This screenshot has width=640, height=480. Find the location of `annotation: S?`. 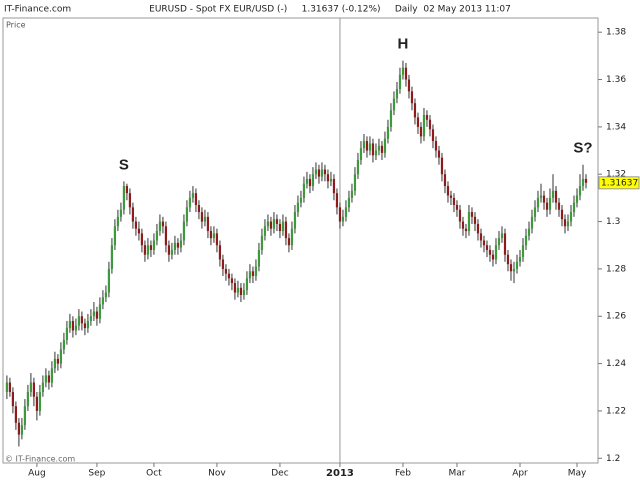

annotation: S? is located at coordinates (582, 148).